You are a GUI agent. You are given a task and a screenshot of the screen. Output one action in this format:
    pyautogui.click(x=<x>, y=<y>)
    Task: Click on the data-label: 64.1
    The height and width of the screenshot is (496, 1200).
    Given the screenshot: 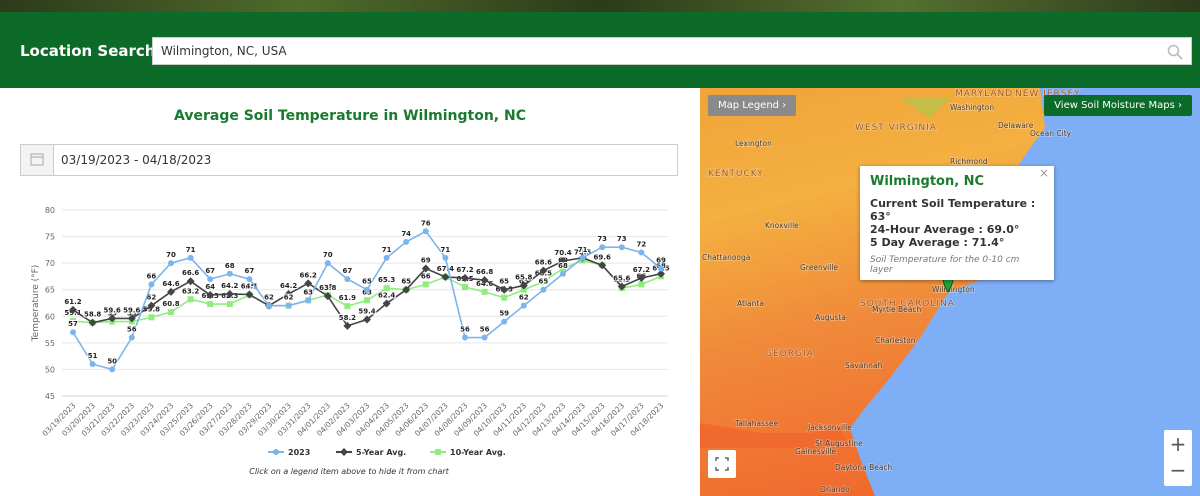 What is the action you would take?
    pyautogui.click(x=249, y=286)
    